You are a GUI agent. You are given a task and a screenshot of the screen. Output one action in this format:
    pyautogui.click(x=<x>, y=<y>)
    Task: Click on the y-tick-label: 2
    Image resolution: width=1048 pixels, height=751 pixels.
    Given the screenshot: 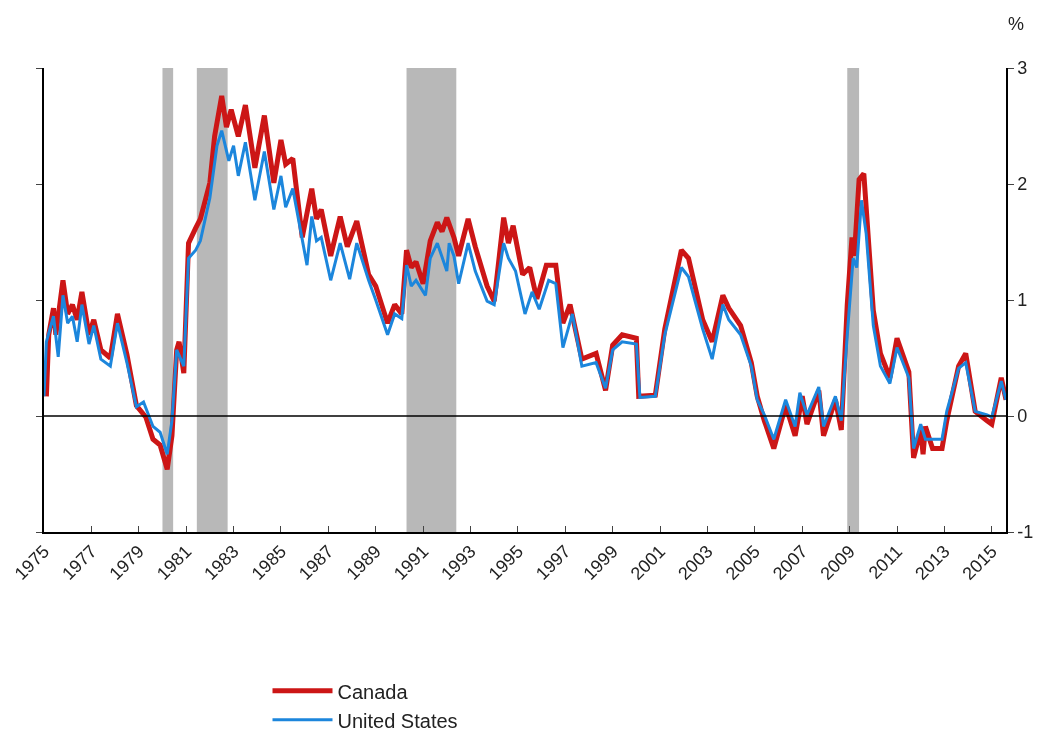 What is the action you would take?
    pyautogui.click(x=1022, y=184)
    